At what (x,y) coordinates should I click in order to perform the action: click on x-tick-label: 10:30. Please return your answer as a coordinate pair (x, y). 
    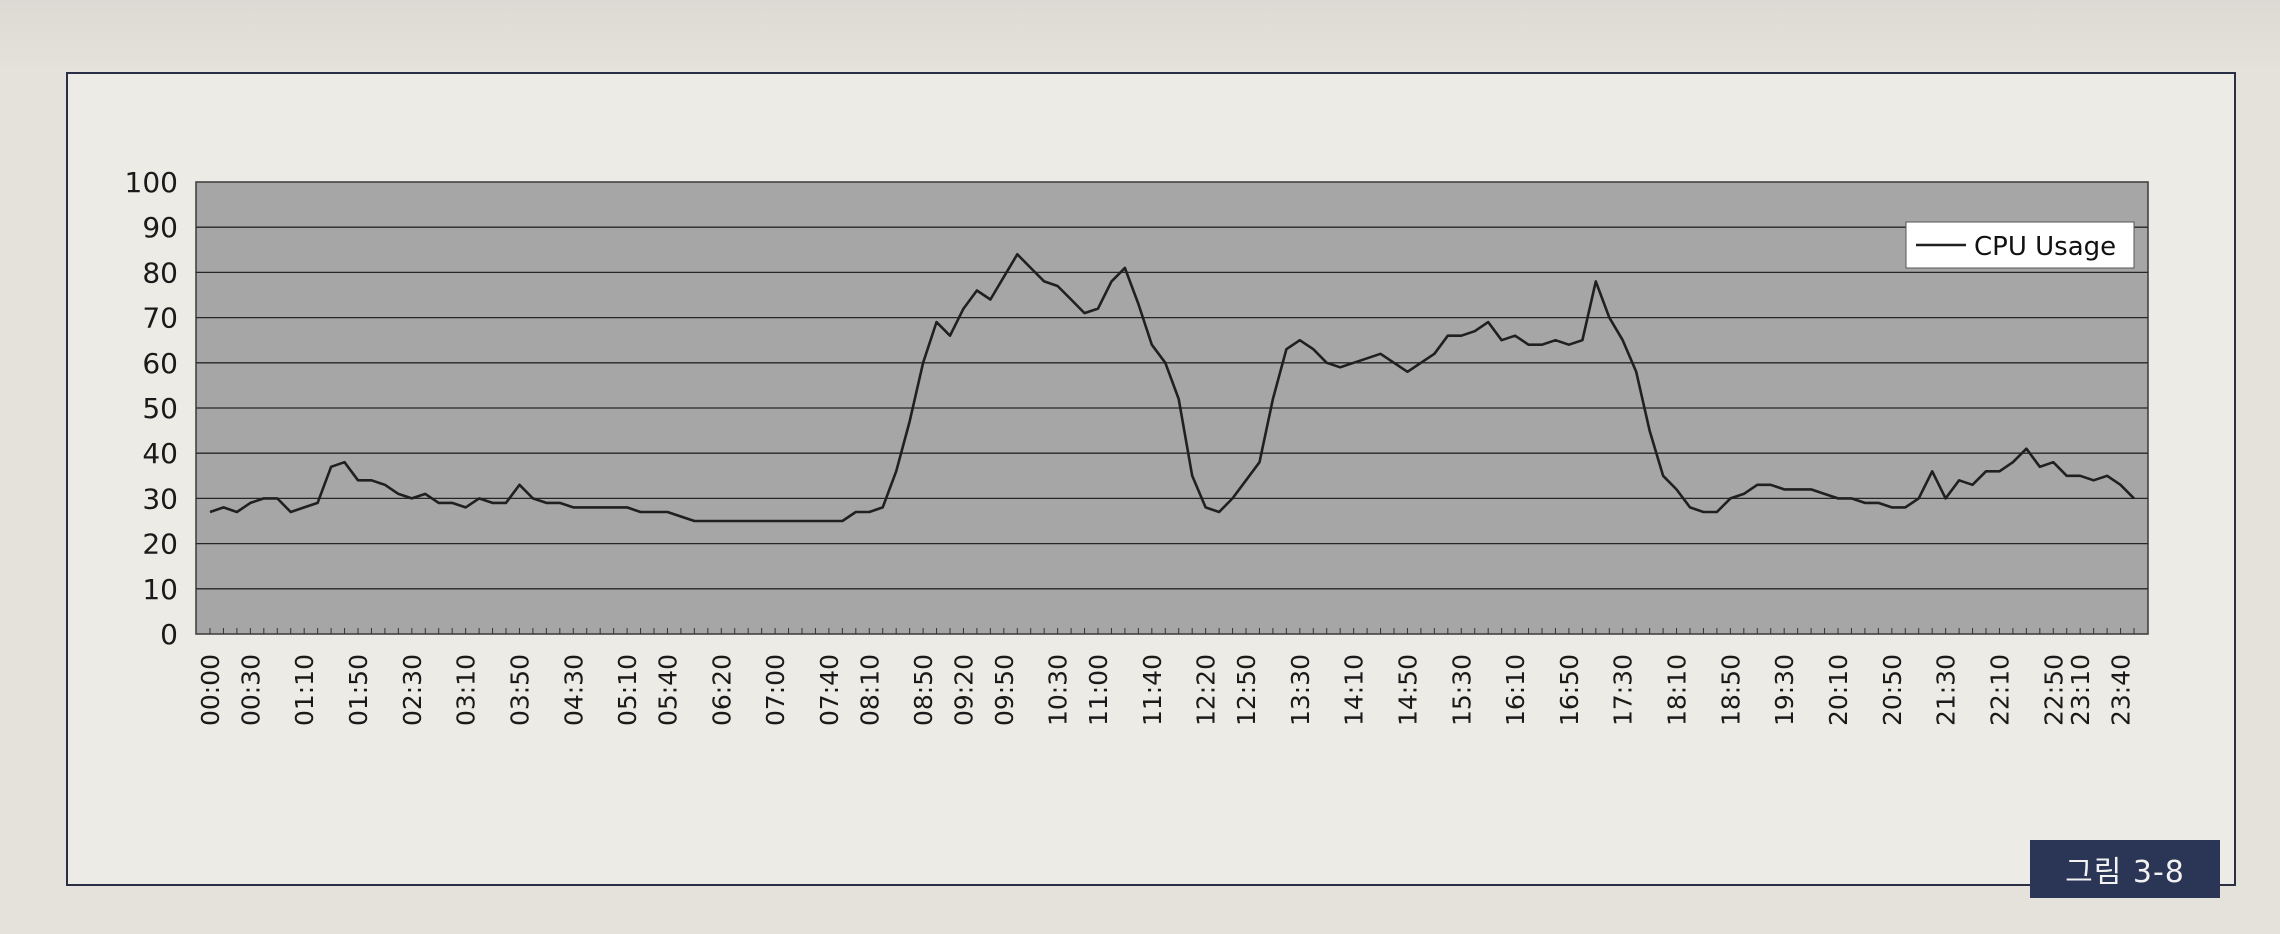
    Looking at the image, I should click on (1058, 690).